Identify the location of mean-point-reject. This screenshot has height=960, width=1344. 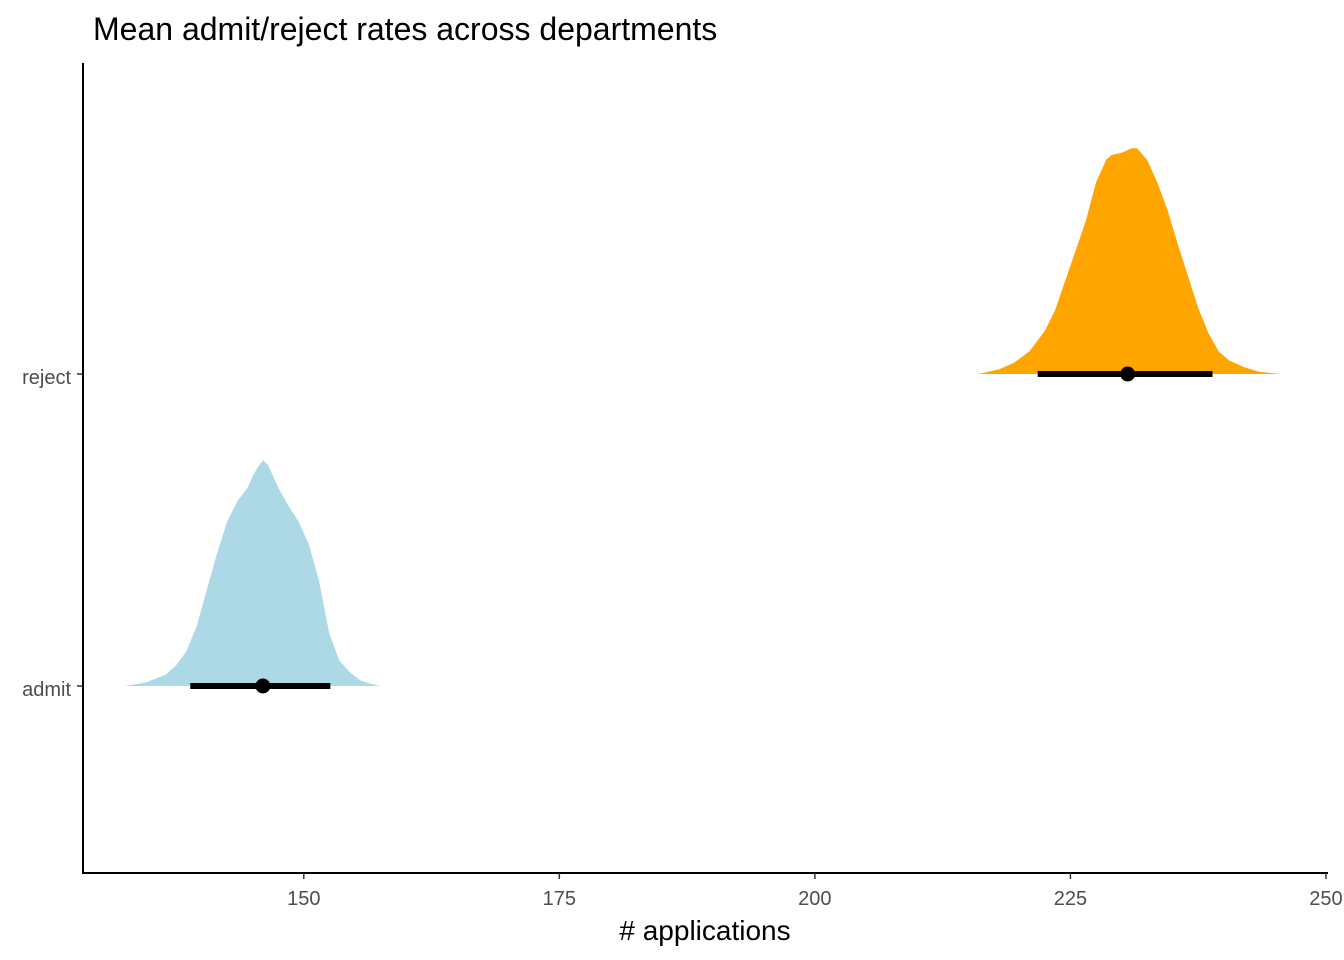
(1128, 374).